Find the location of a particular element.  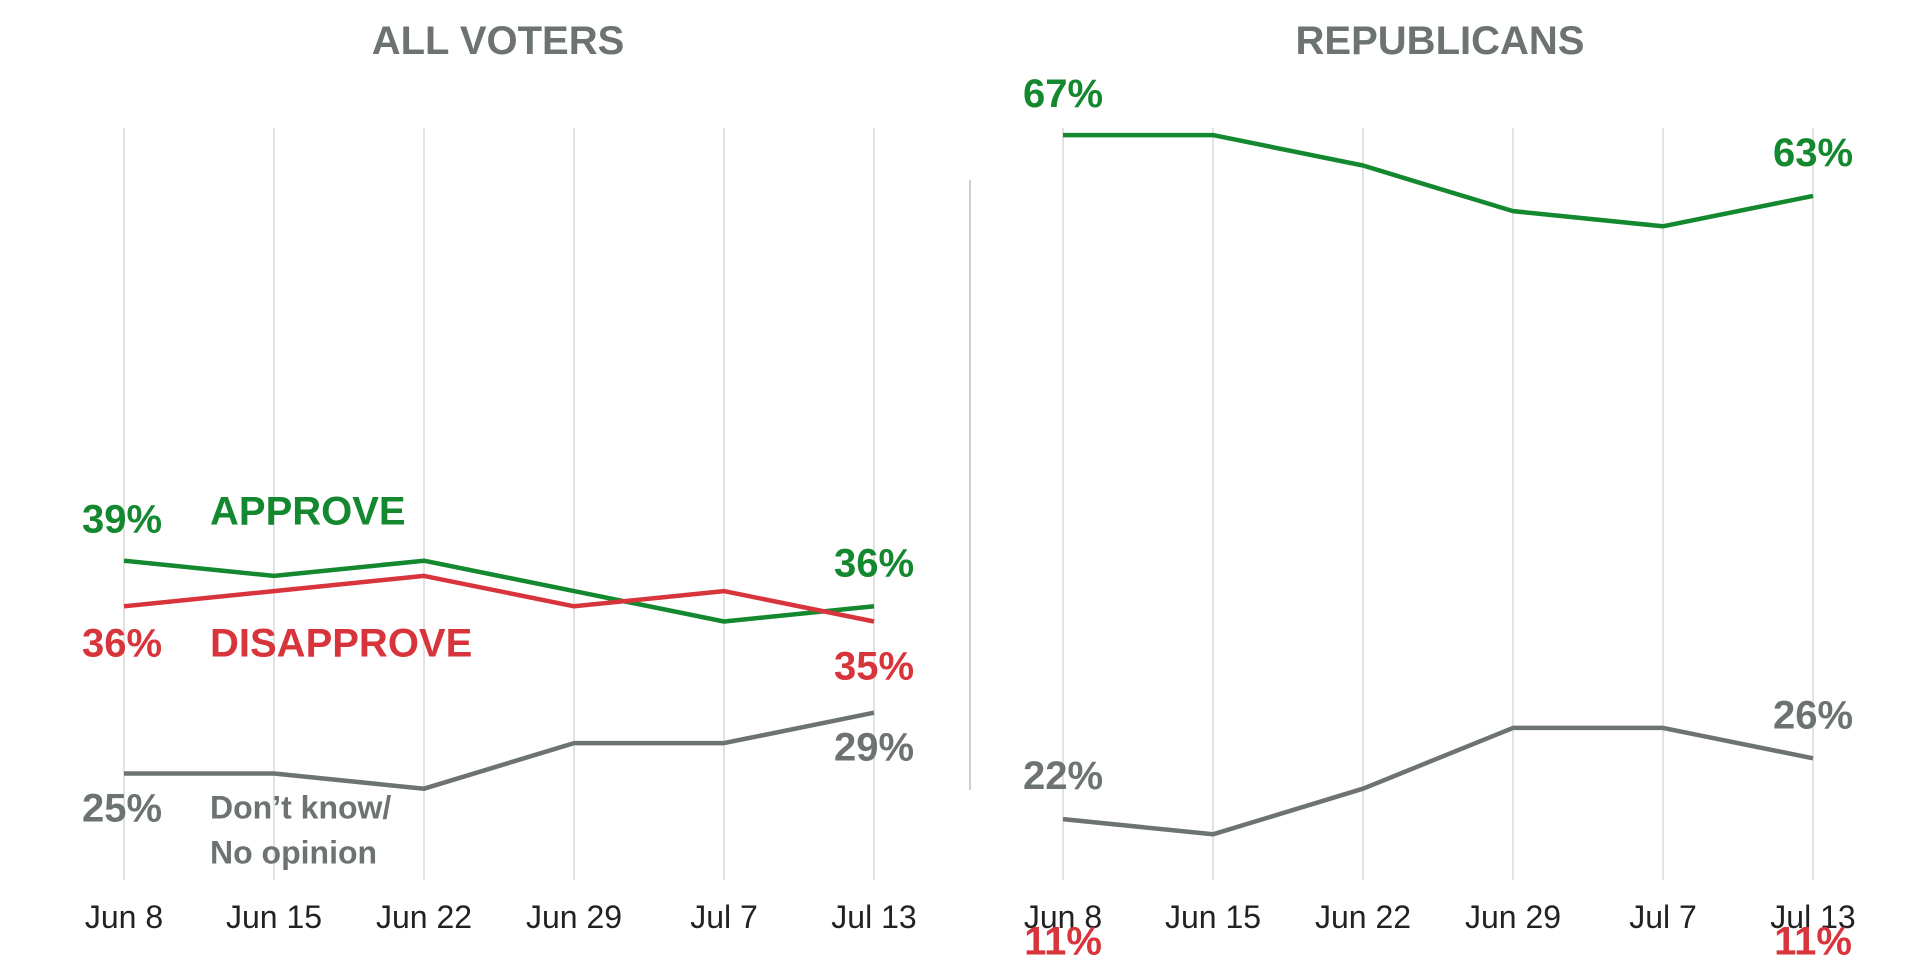

start-value-label: 11% is located at coordinates (1063, 939).